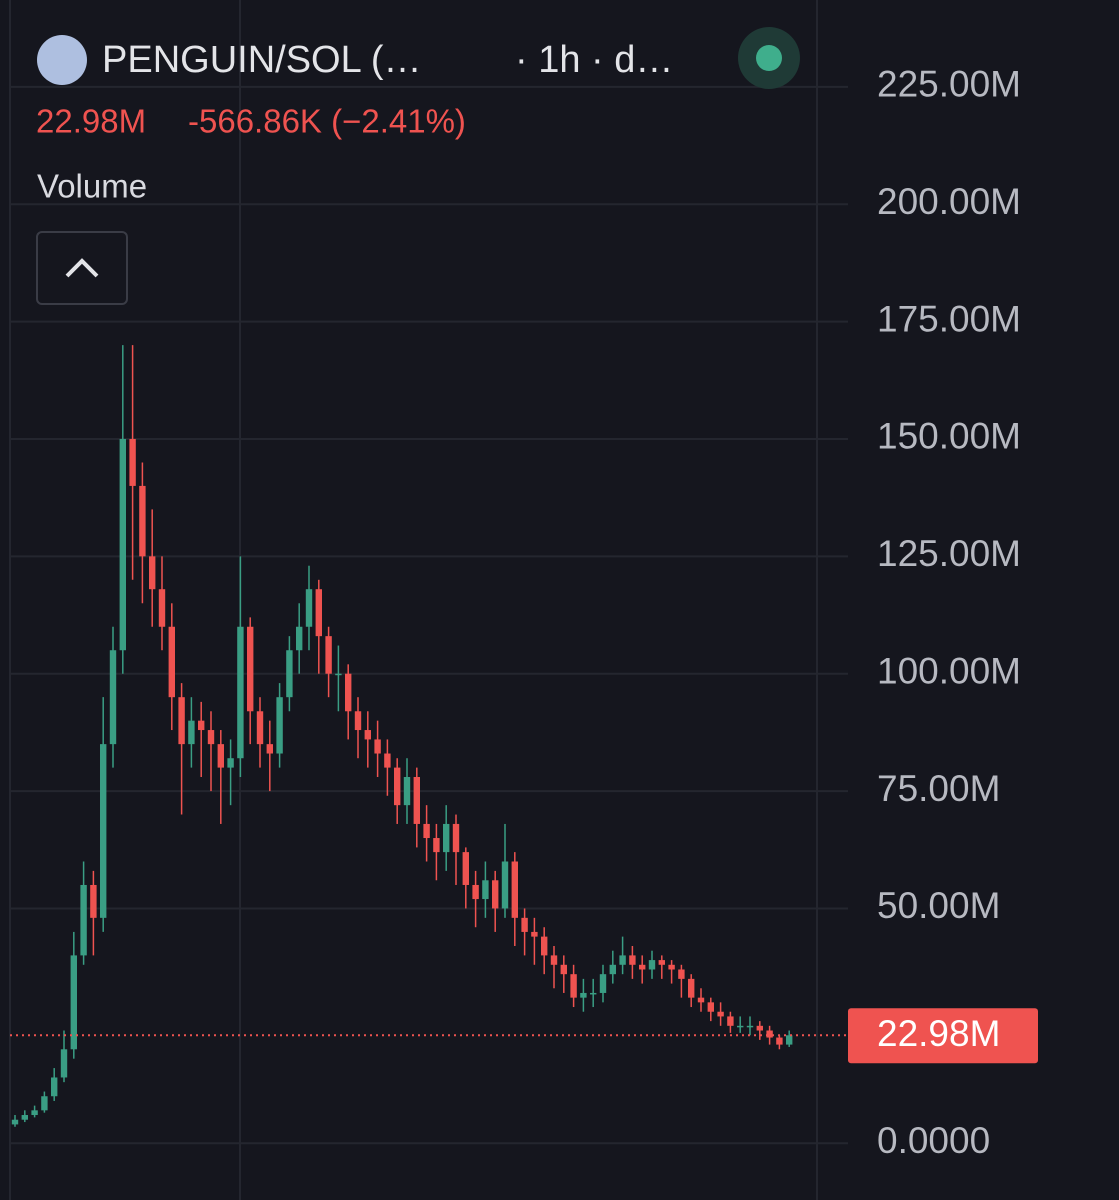 The image size is (1119, 1200). Describe the element at coordinates (949, 553) in the screenshot. I see `y-tick-label: 125.00M` at that location.